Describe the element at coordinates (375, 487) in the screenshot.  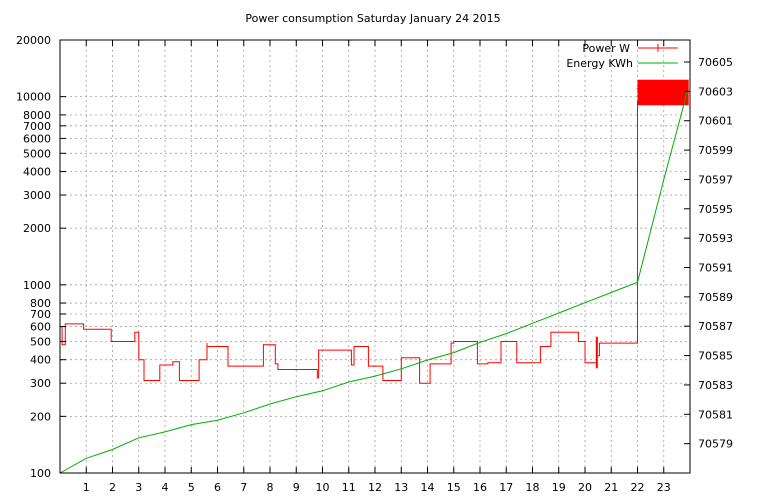
I see `x-tick-label: 12` at that location.